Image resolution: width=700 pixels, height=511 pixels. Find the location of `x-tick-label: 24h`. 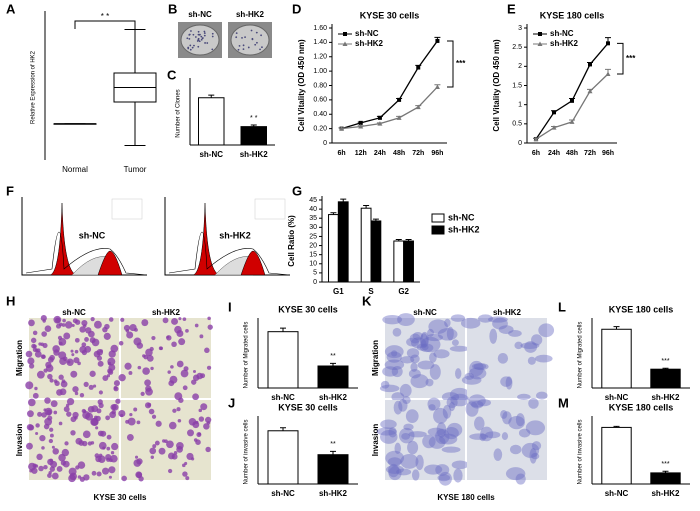

x-tick-label: 24h is located at coordinates (554, 153).